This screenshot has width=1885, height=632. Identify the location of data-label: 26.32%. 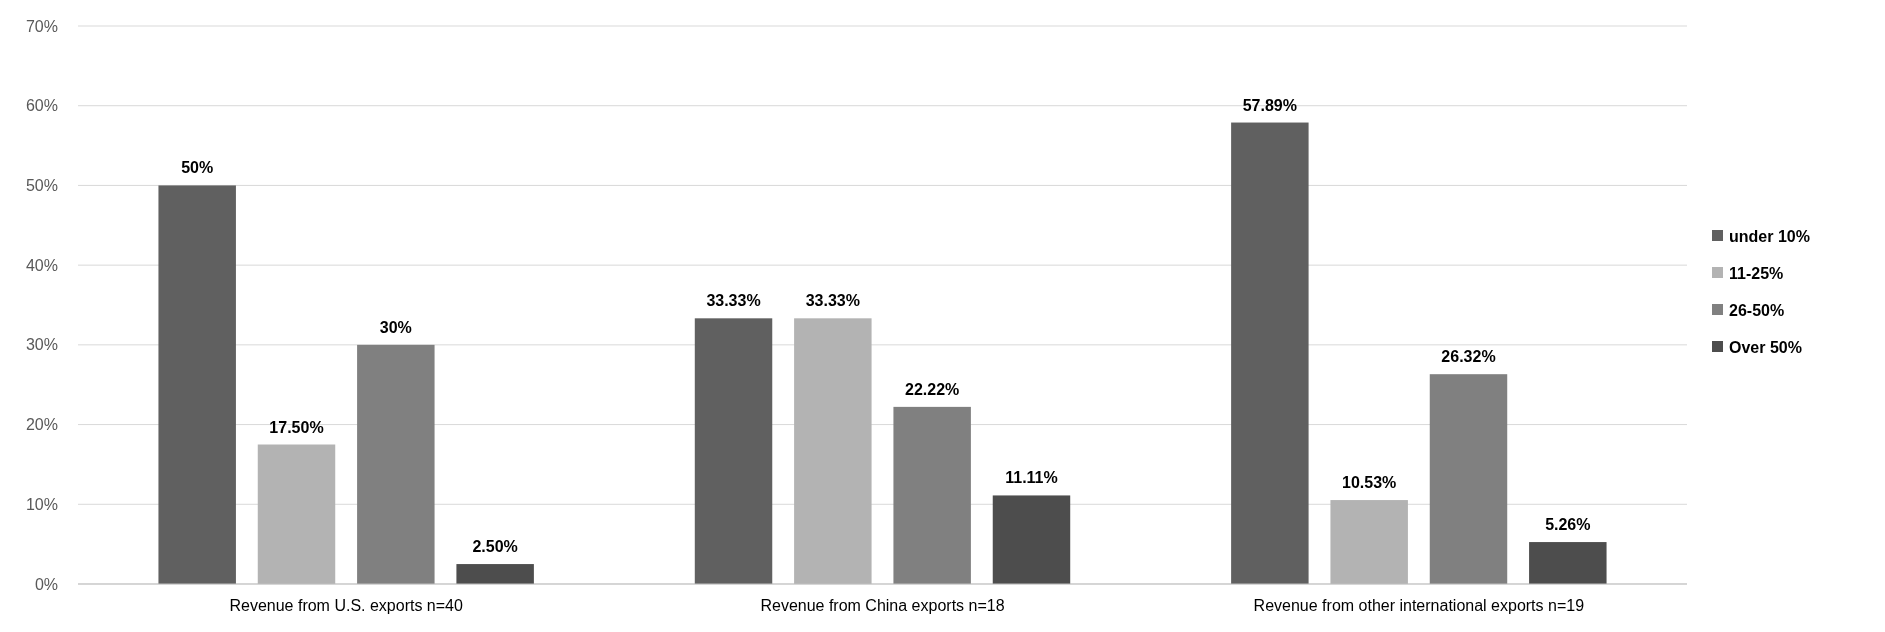
(1468, 357).